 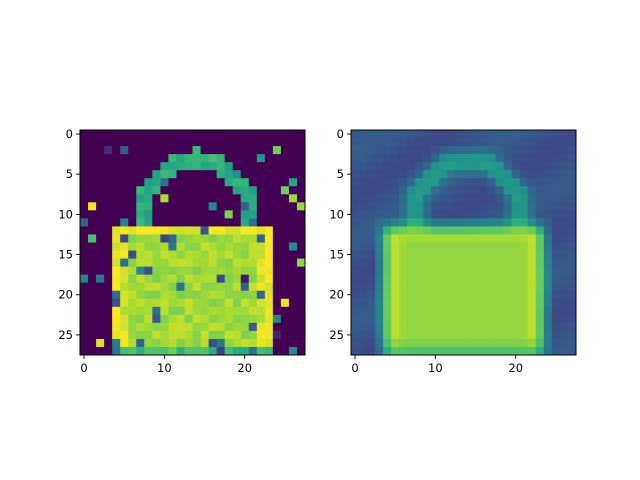 I want to click on y-tick-label: 5, so click(x=69, y=174).